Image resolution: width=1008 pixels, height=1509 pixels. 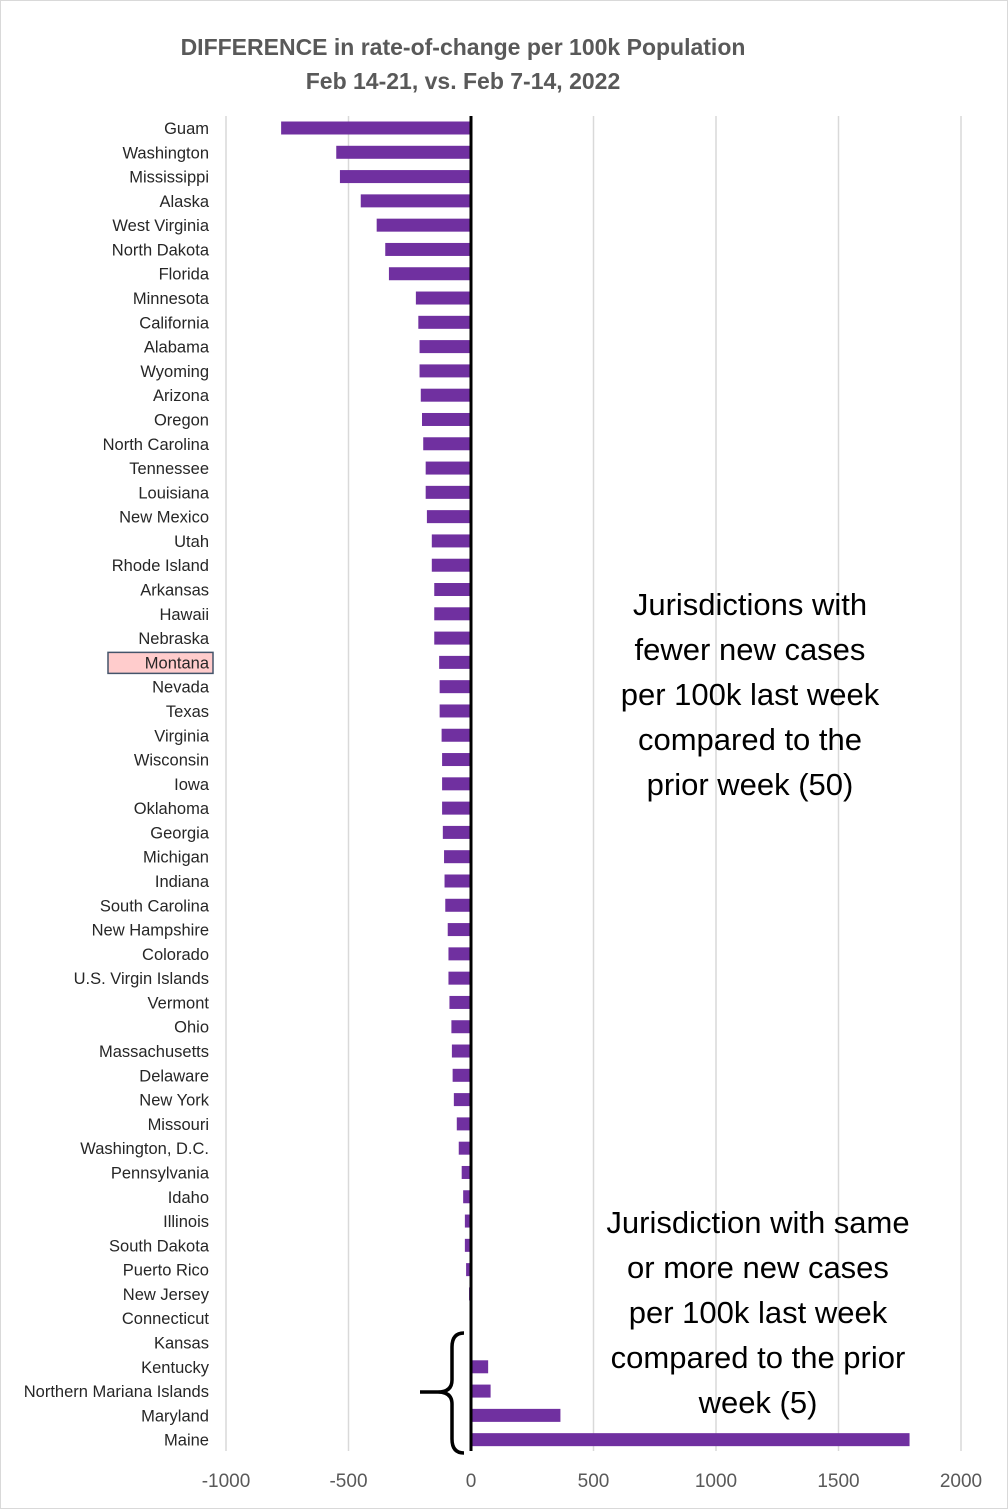 I want to click on category-label: Illinois, so click(x=186, y=1222).